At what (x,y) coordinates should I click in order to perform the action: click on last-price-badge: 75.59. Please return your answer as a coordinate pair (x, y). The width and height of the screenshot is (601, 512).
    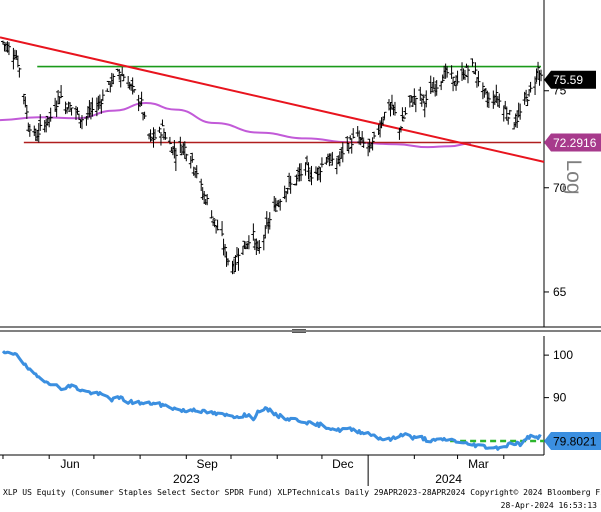
    Looking at the image, I should click on (570, 79).